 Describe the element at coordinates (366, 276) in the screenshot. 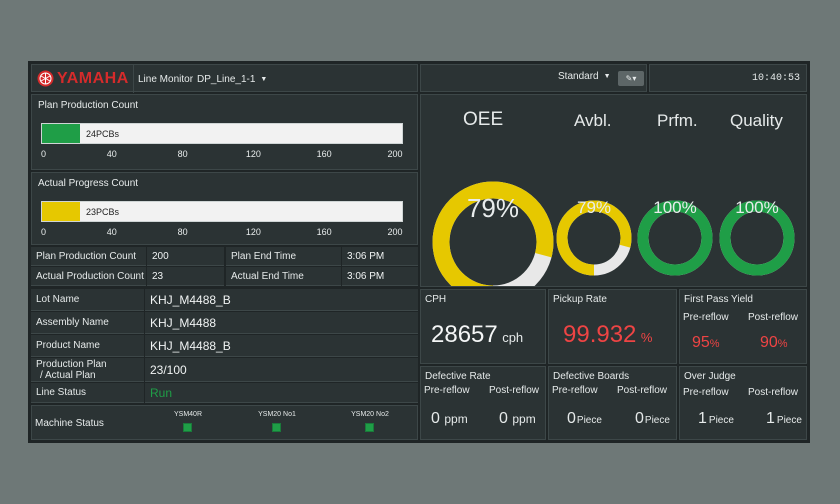

I see `actual-end-value-text: 3:06 PM` at that location.